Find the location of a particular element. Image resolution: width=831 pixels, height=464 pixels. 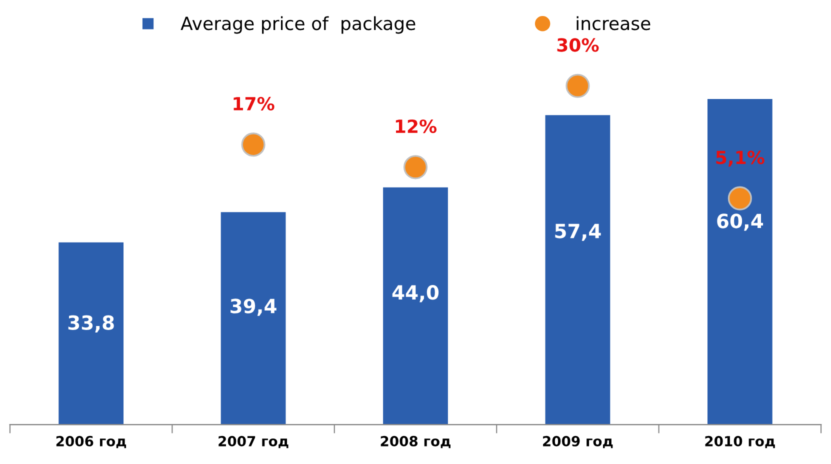

data-label: 44,0 is located at coordinates (415, 293).